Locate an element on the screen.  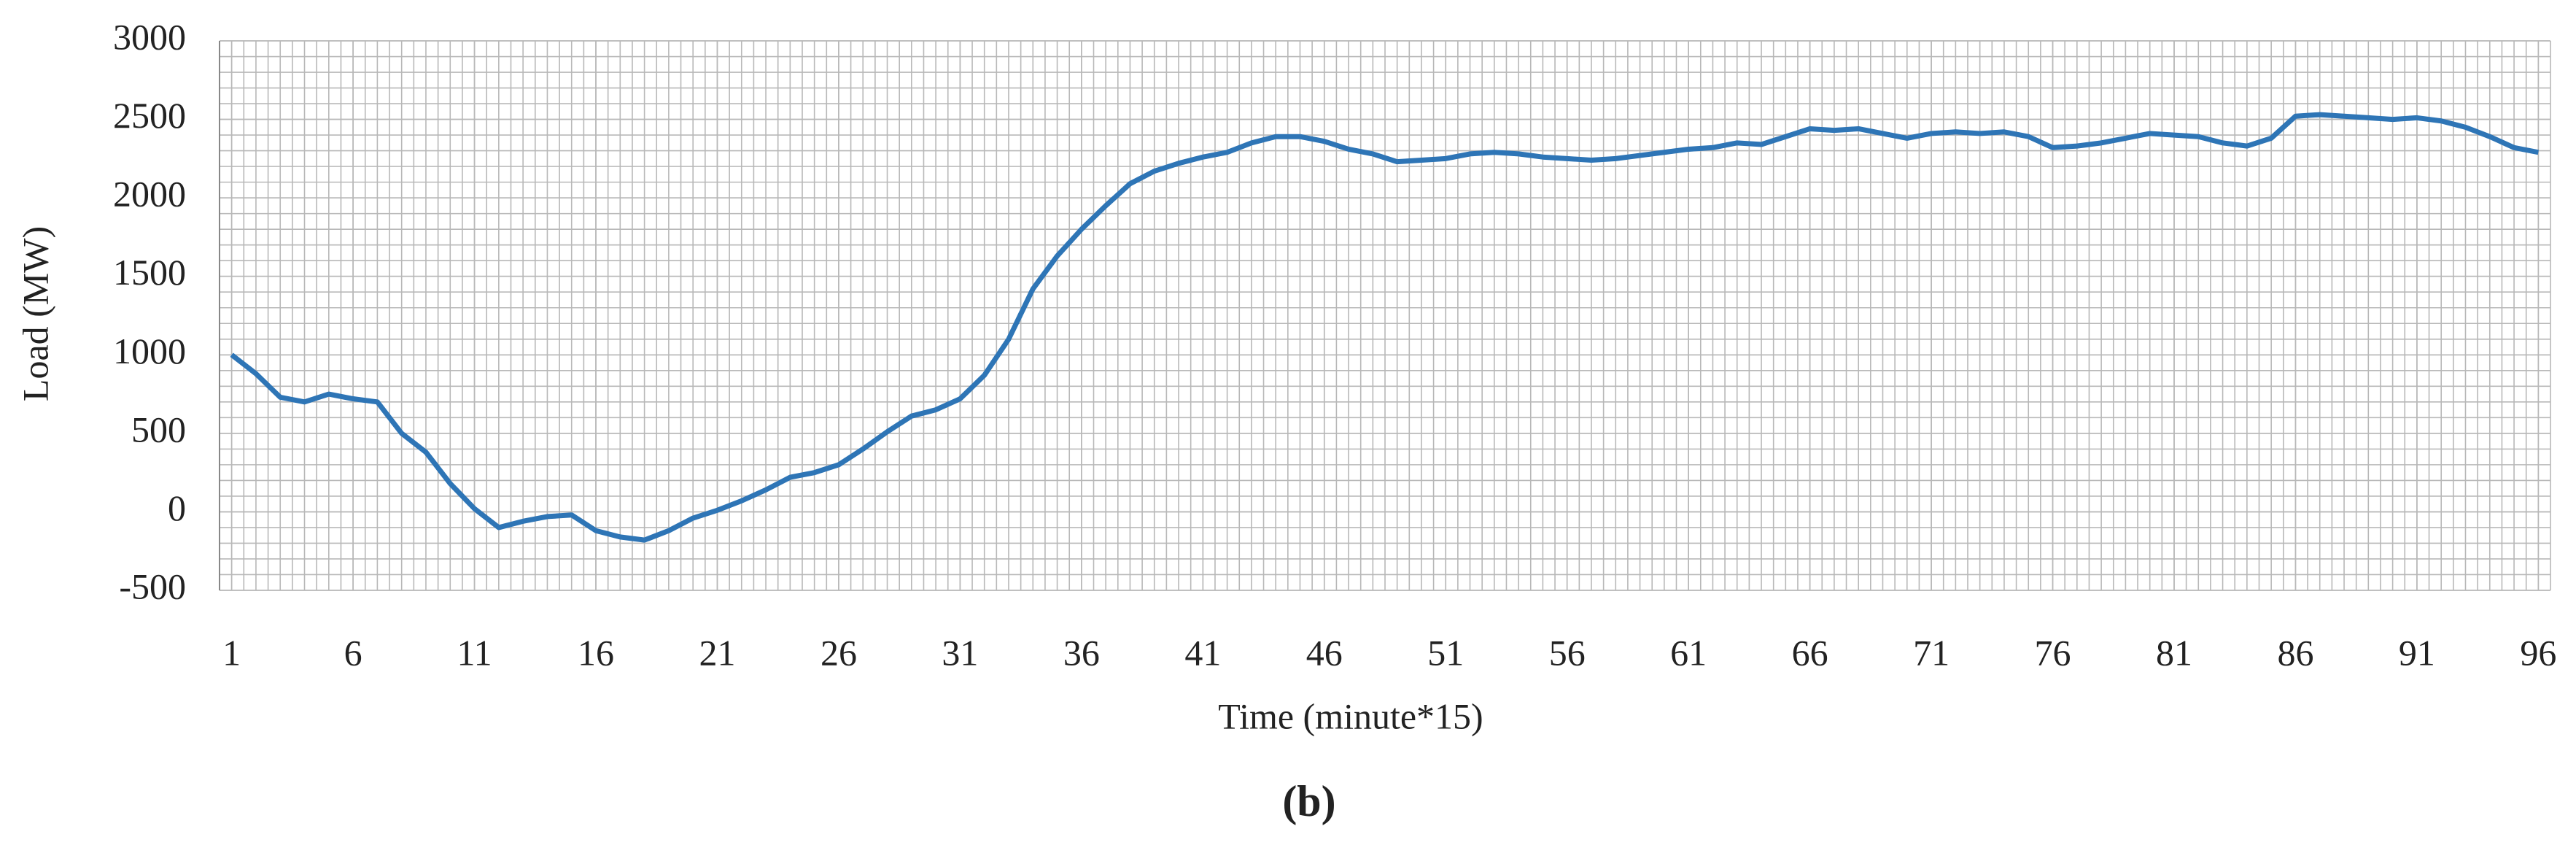
x-tick-label: 56 is located at coordinates (1567, 652).